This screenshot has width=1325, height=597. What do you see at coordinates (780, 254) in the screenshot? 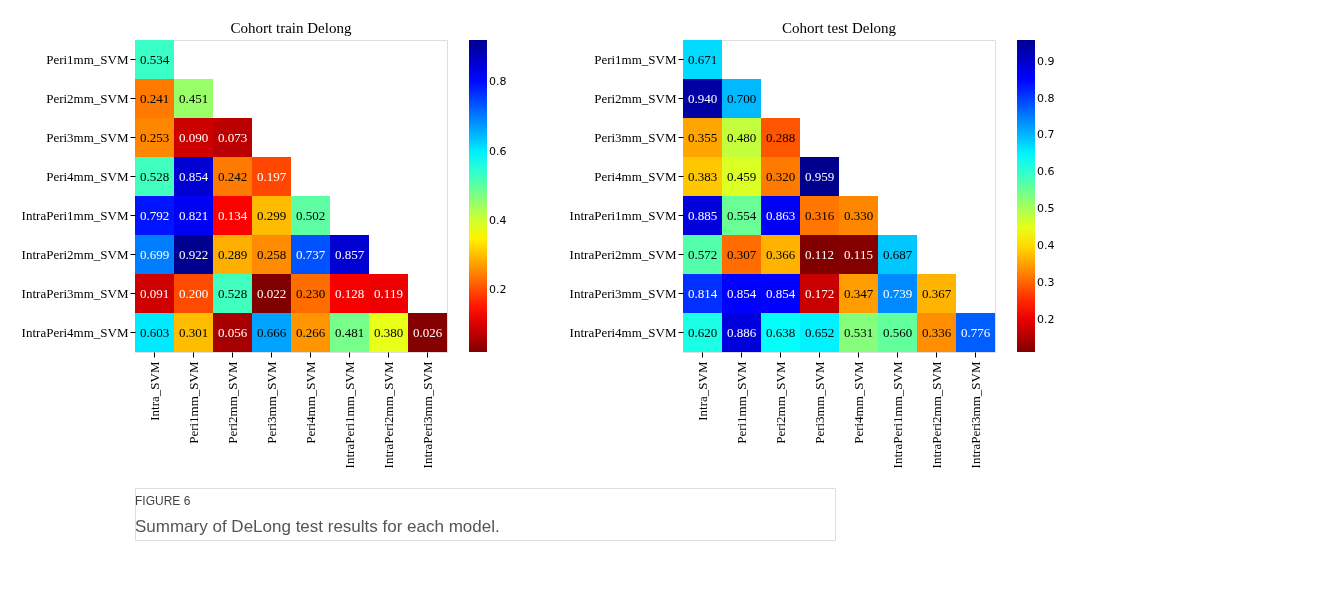
I see `data-label: 0.366` at bounding box center [780, 254].